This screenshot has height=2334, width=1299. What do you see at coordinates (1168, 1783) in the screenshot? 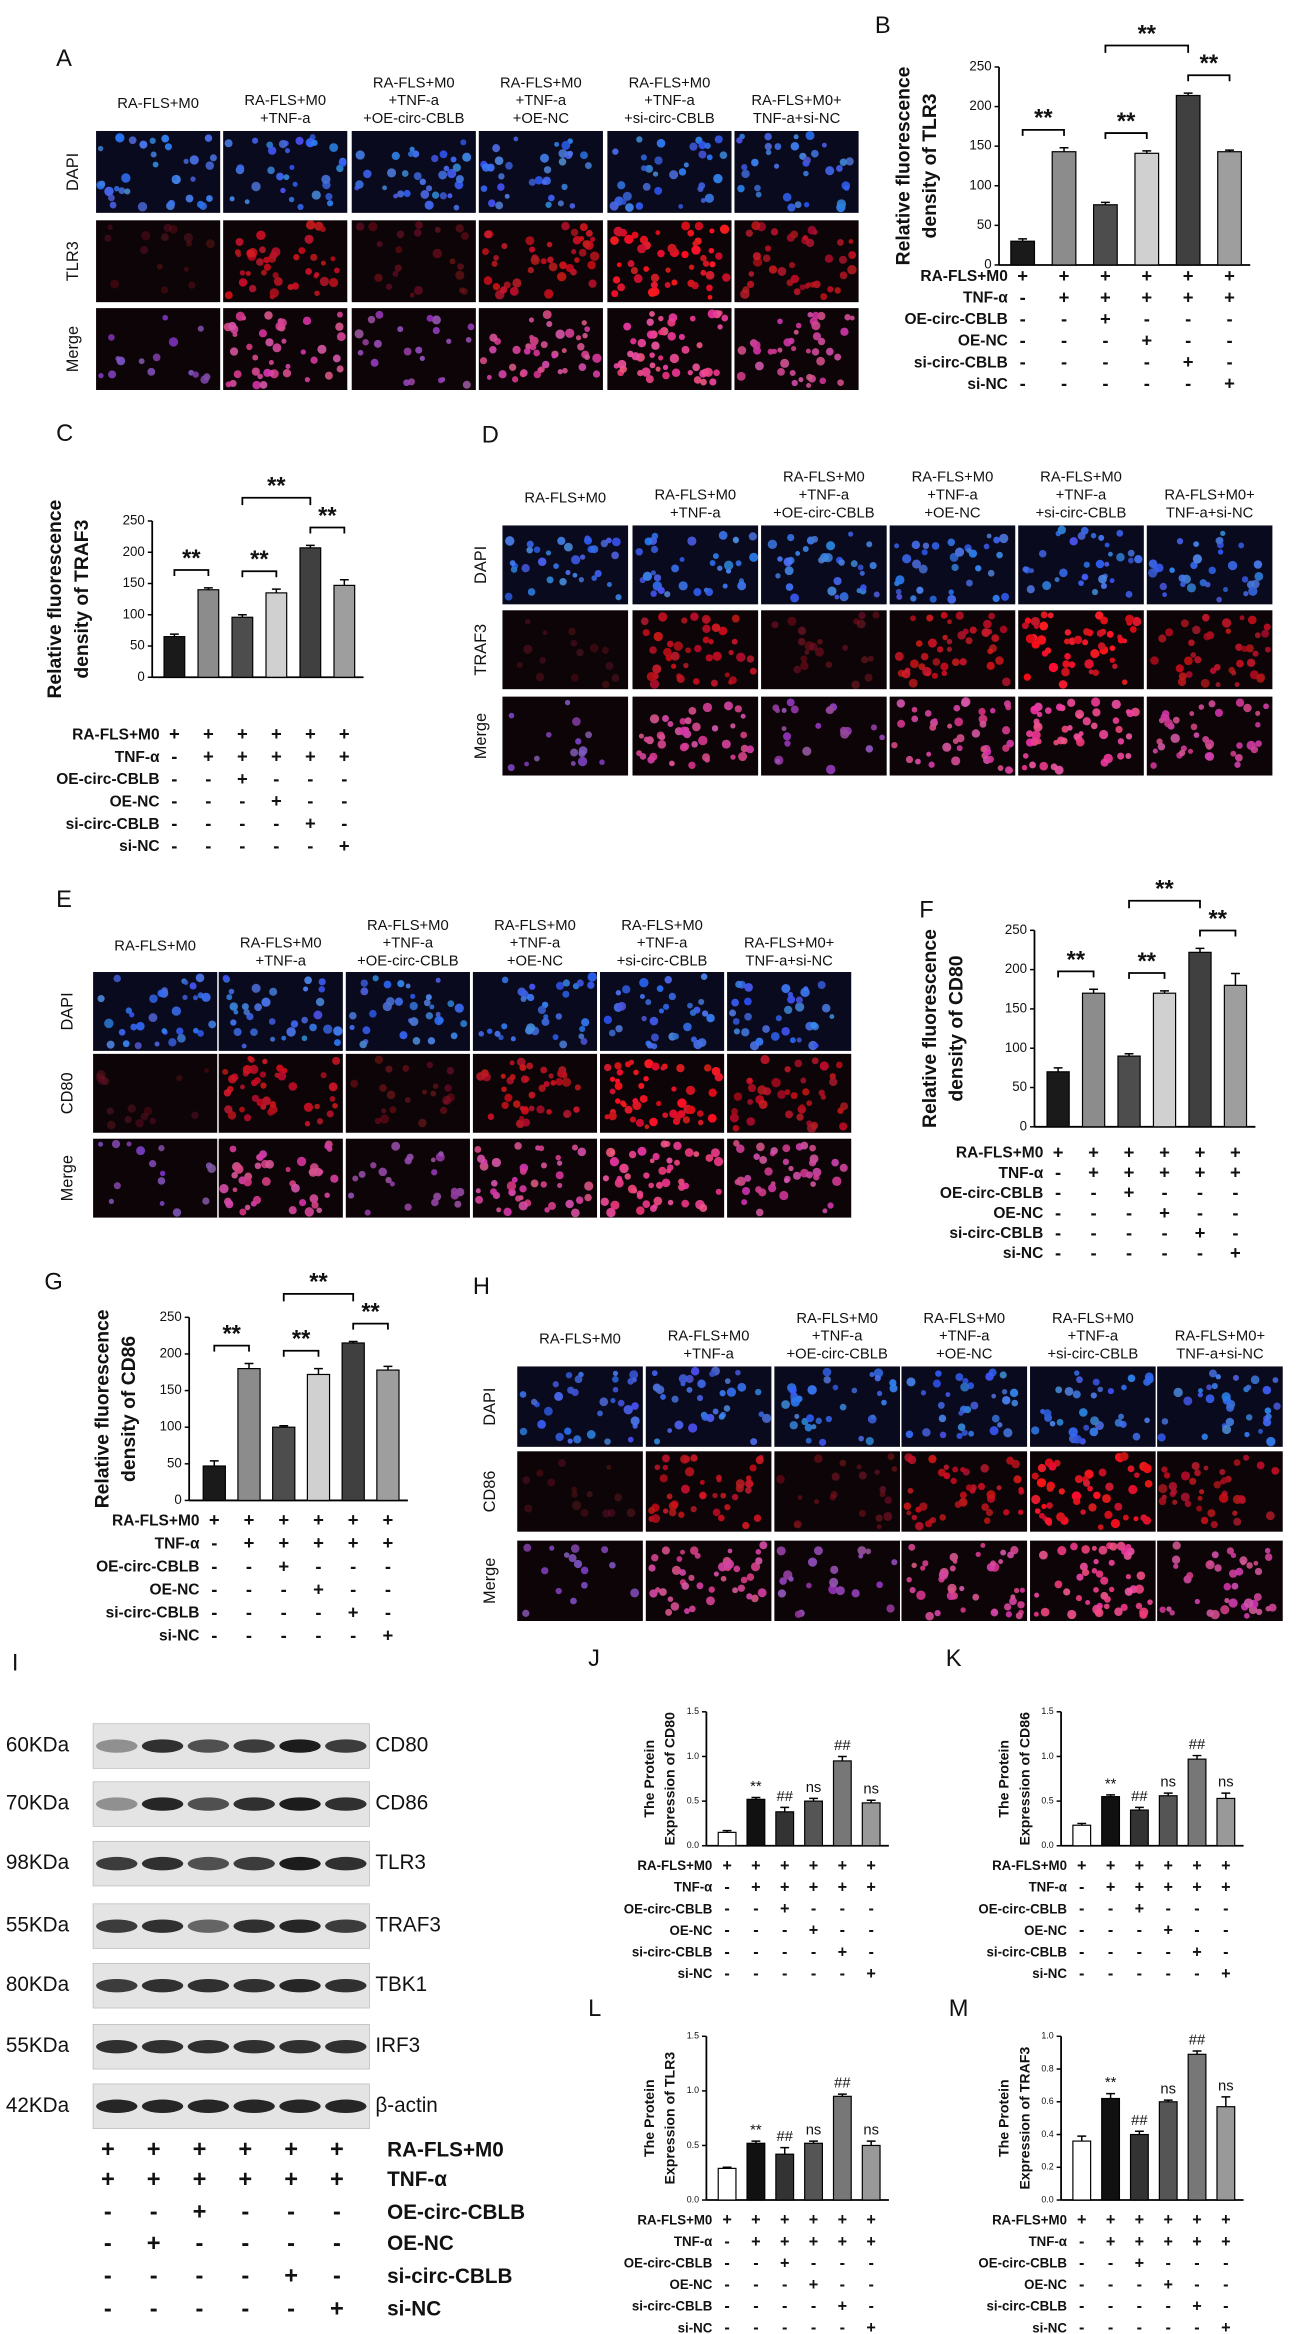
I see `significance-label: ns` at bounding box center [1168, 1783].